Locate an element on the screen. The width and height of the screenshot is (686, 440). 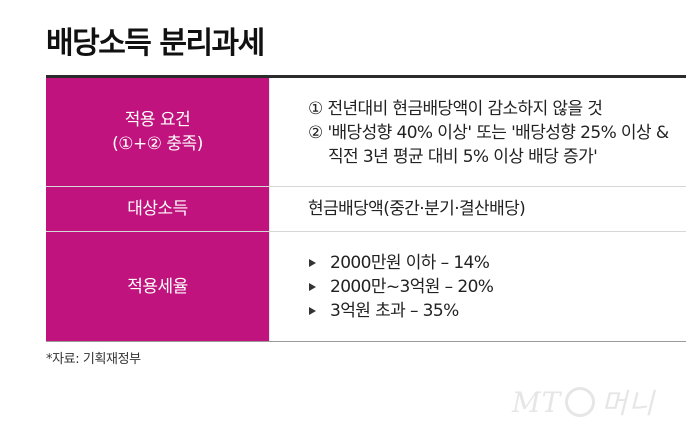
requirement-line-1: ① 전년대비 현금배당액이 감소하지 않을 것 is located at coordinates (455, 109).